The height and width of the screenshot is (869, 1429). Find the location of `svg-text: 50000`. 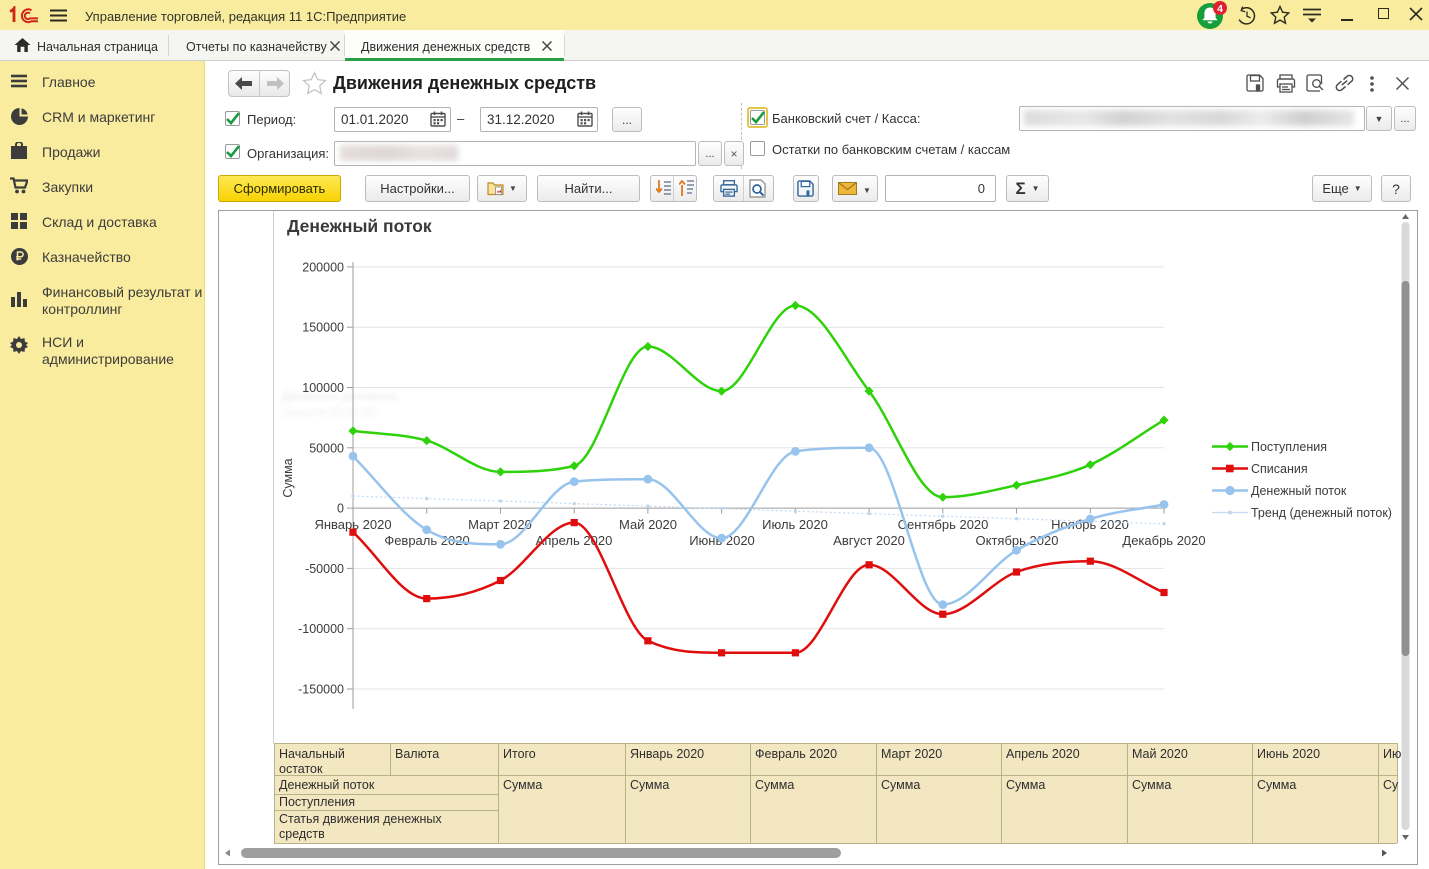

svg-text: 50000 is located at coordinates (326, 448).